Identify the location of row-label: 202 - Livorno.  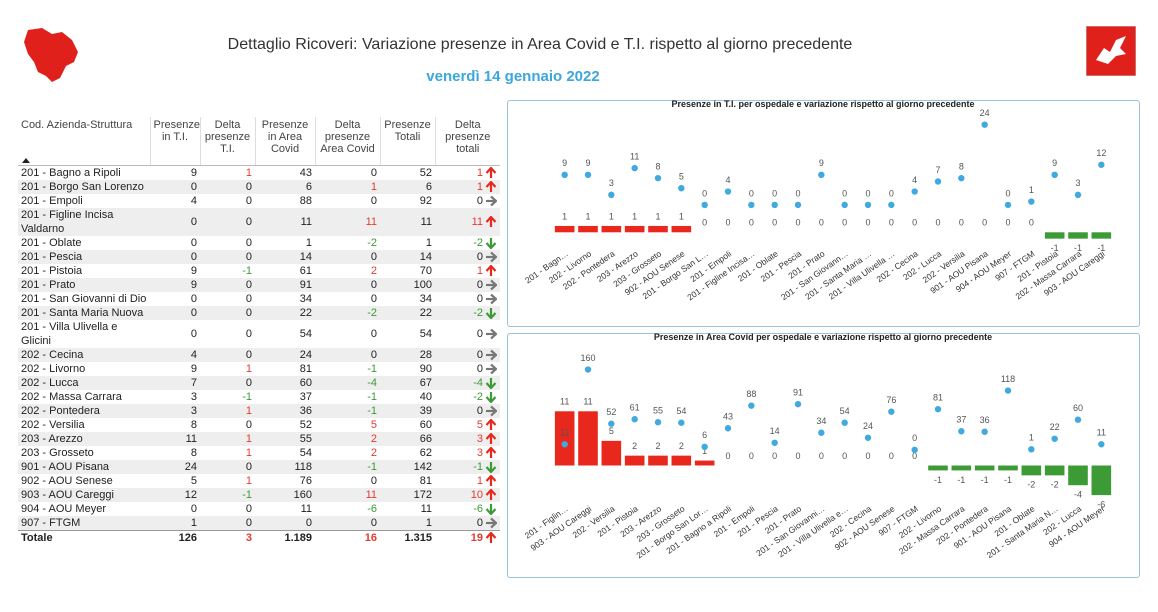
(53, 369).